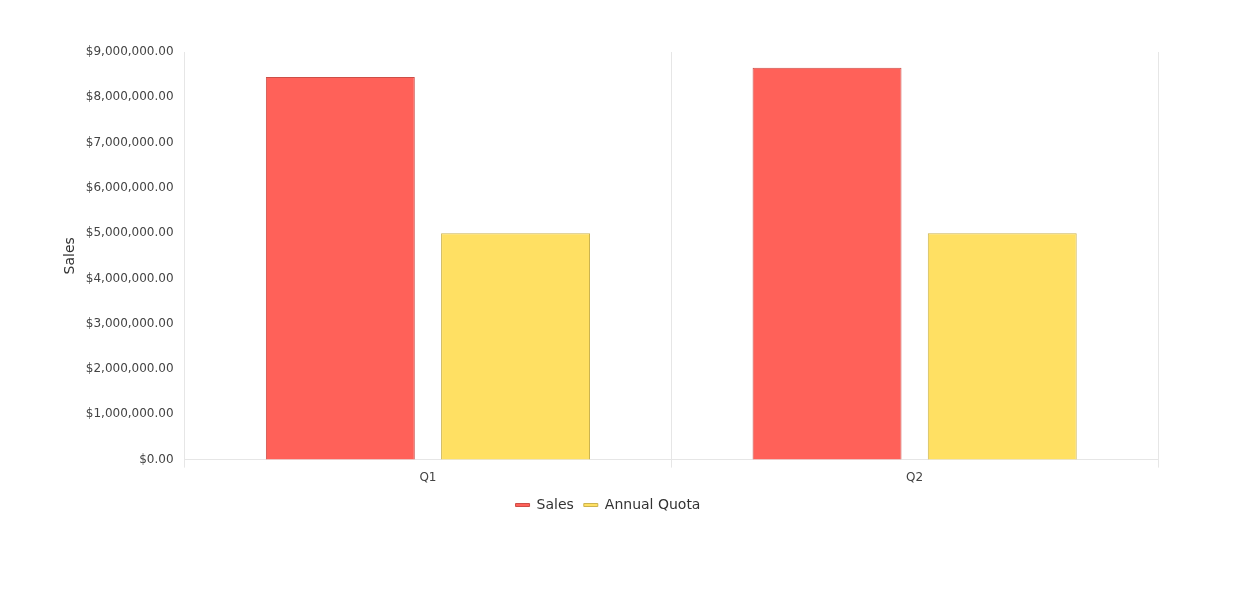 The width and height of the screenshot is (1235, 608). Describe the element at coordinates (652, 503) in the screenshot. I see `legend-label: Annual Quota` at that location.